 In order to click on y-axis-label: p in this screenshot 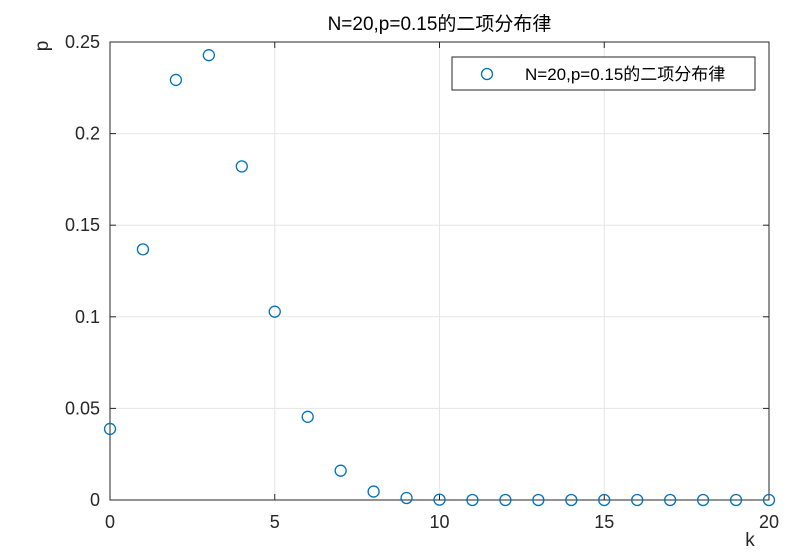, I will do `click(42, 46)`.